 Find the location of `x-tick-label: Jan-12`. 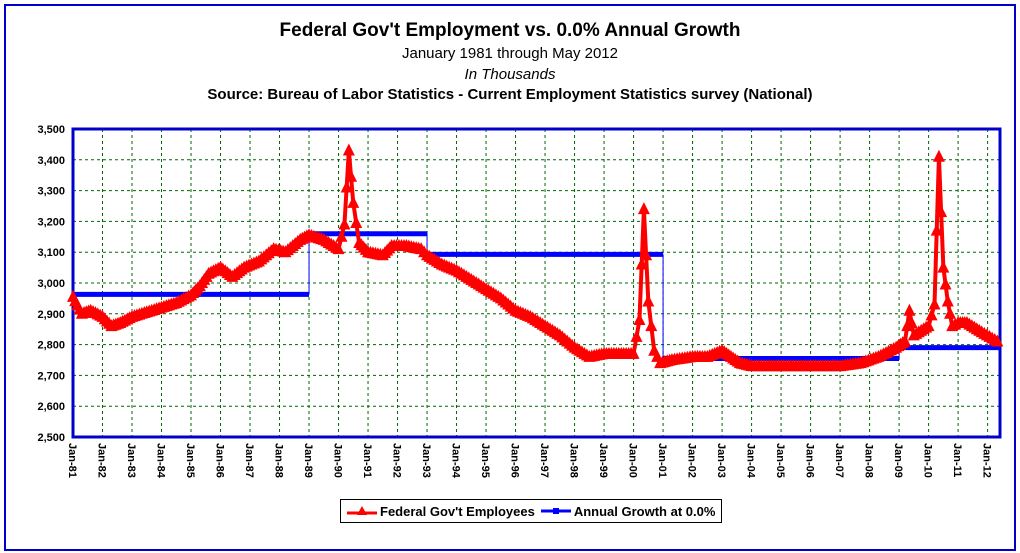

x-tick-label: Jan-12 is located at coordinates (987, 460).